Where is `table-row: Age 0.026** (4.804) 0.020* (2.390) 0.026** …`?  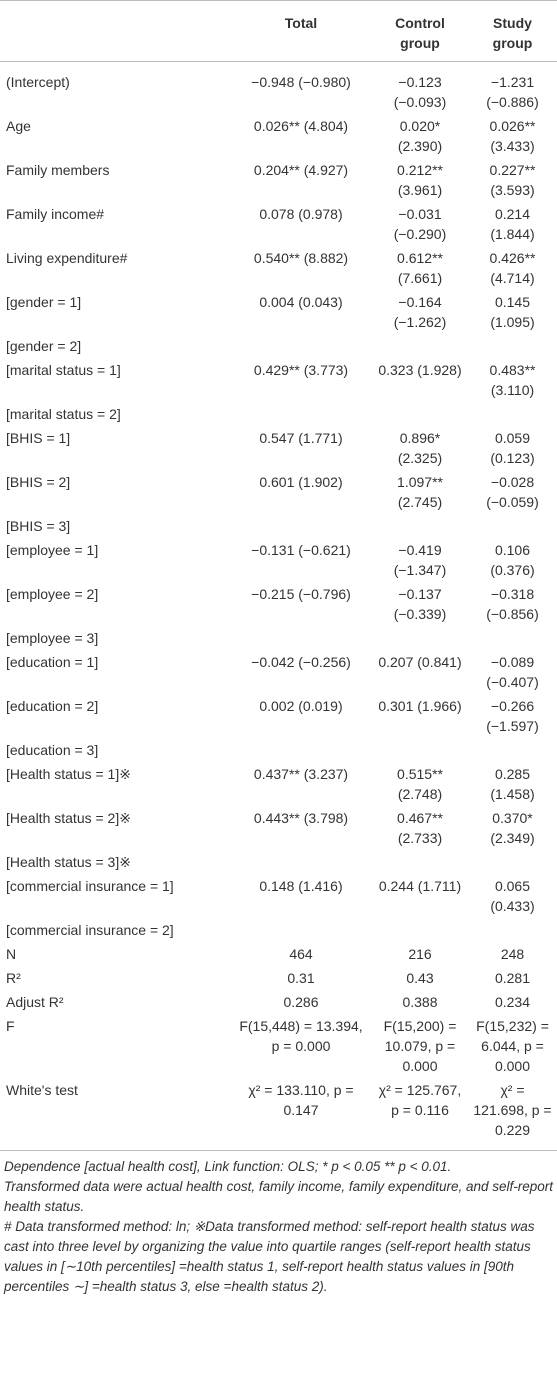
table-row: Age 0.026** (4.804) 0.020* (2.390) 0.026** … is located at coordinates (278, 136).